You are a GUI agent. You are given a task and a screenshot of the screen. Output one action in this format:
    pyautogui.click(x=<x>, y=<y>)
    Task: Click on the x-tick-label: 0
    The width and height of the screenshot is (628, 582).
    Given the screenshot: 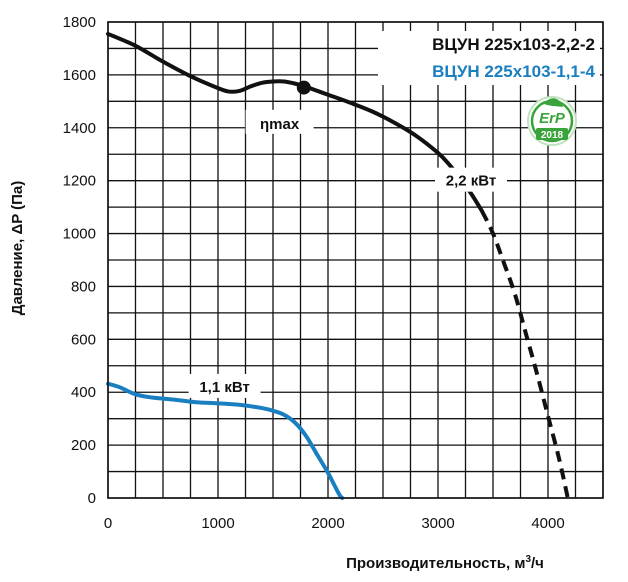 What is the action you would take?
    pyautogui.click(x=108, y=523)
    